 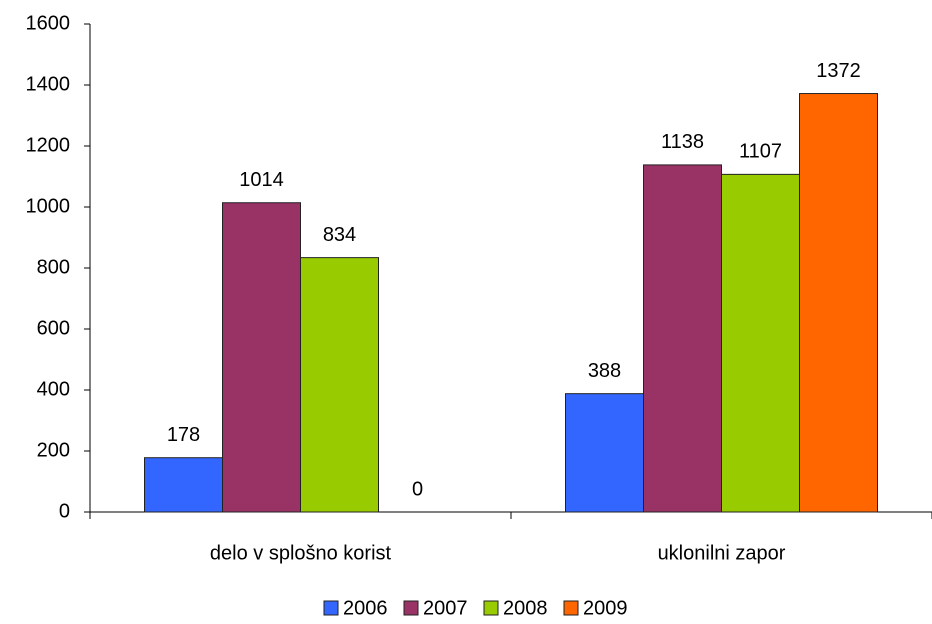 I want to click on value-label: 1107, so click(x=760, y=152).